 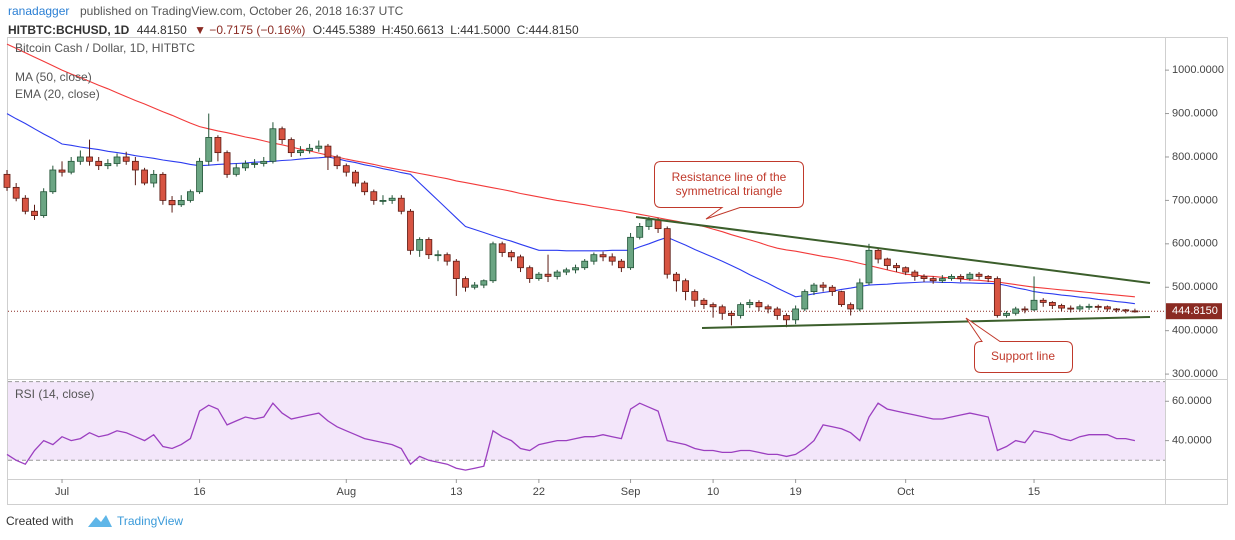 I want to click on support-callout, so click(x=1019, y=345).